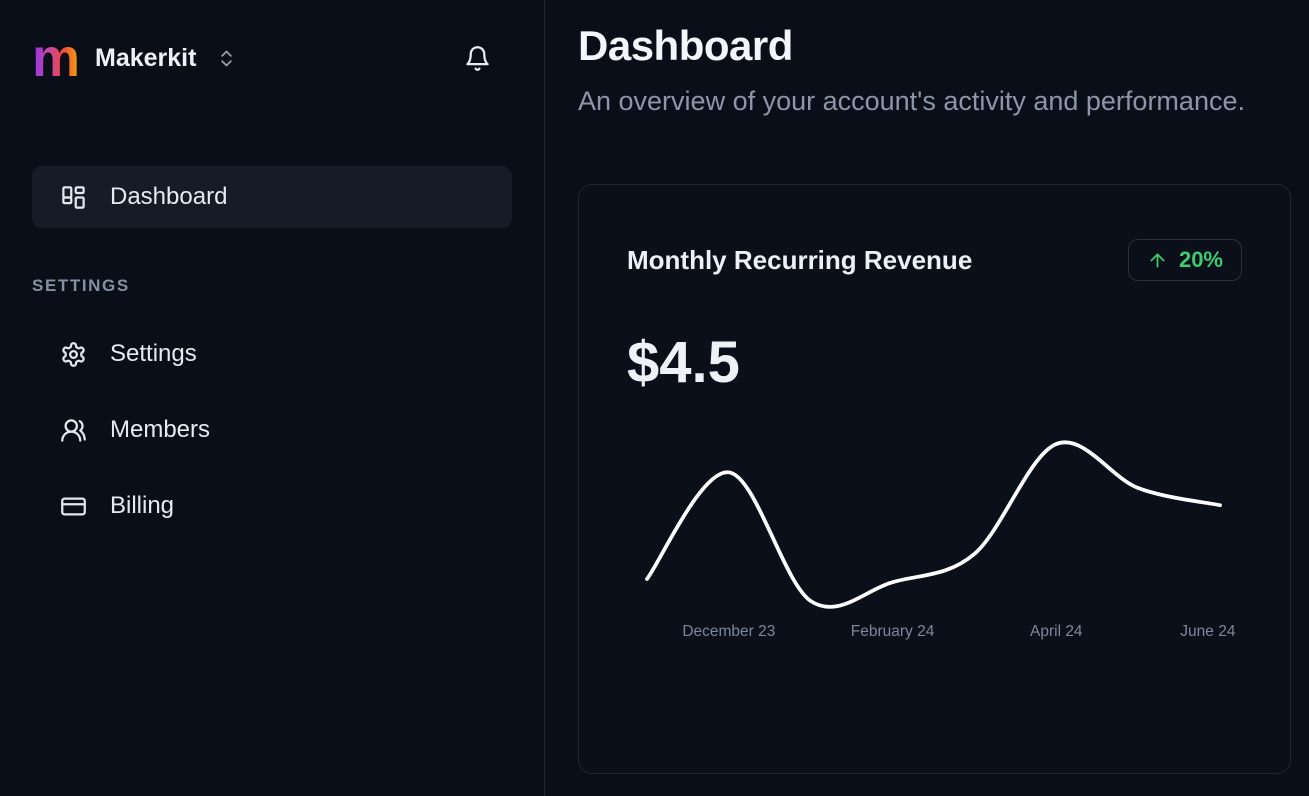 The height and width of the screenshot is (796, 1309). I want to click on x-axis-label: June 24, so click(1208, 631).